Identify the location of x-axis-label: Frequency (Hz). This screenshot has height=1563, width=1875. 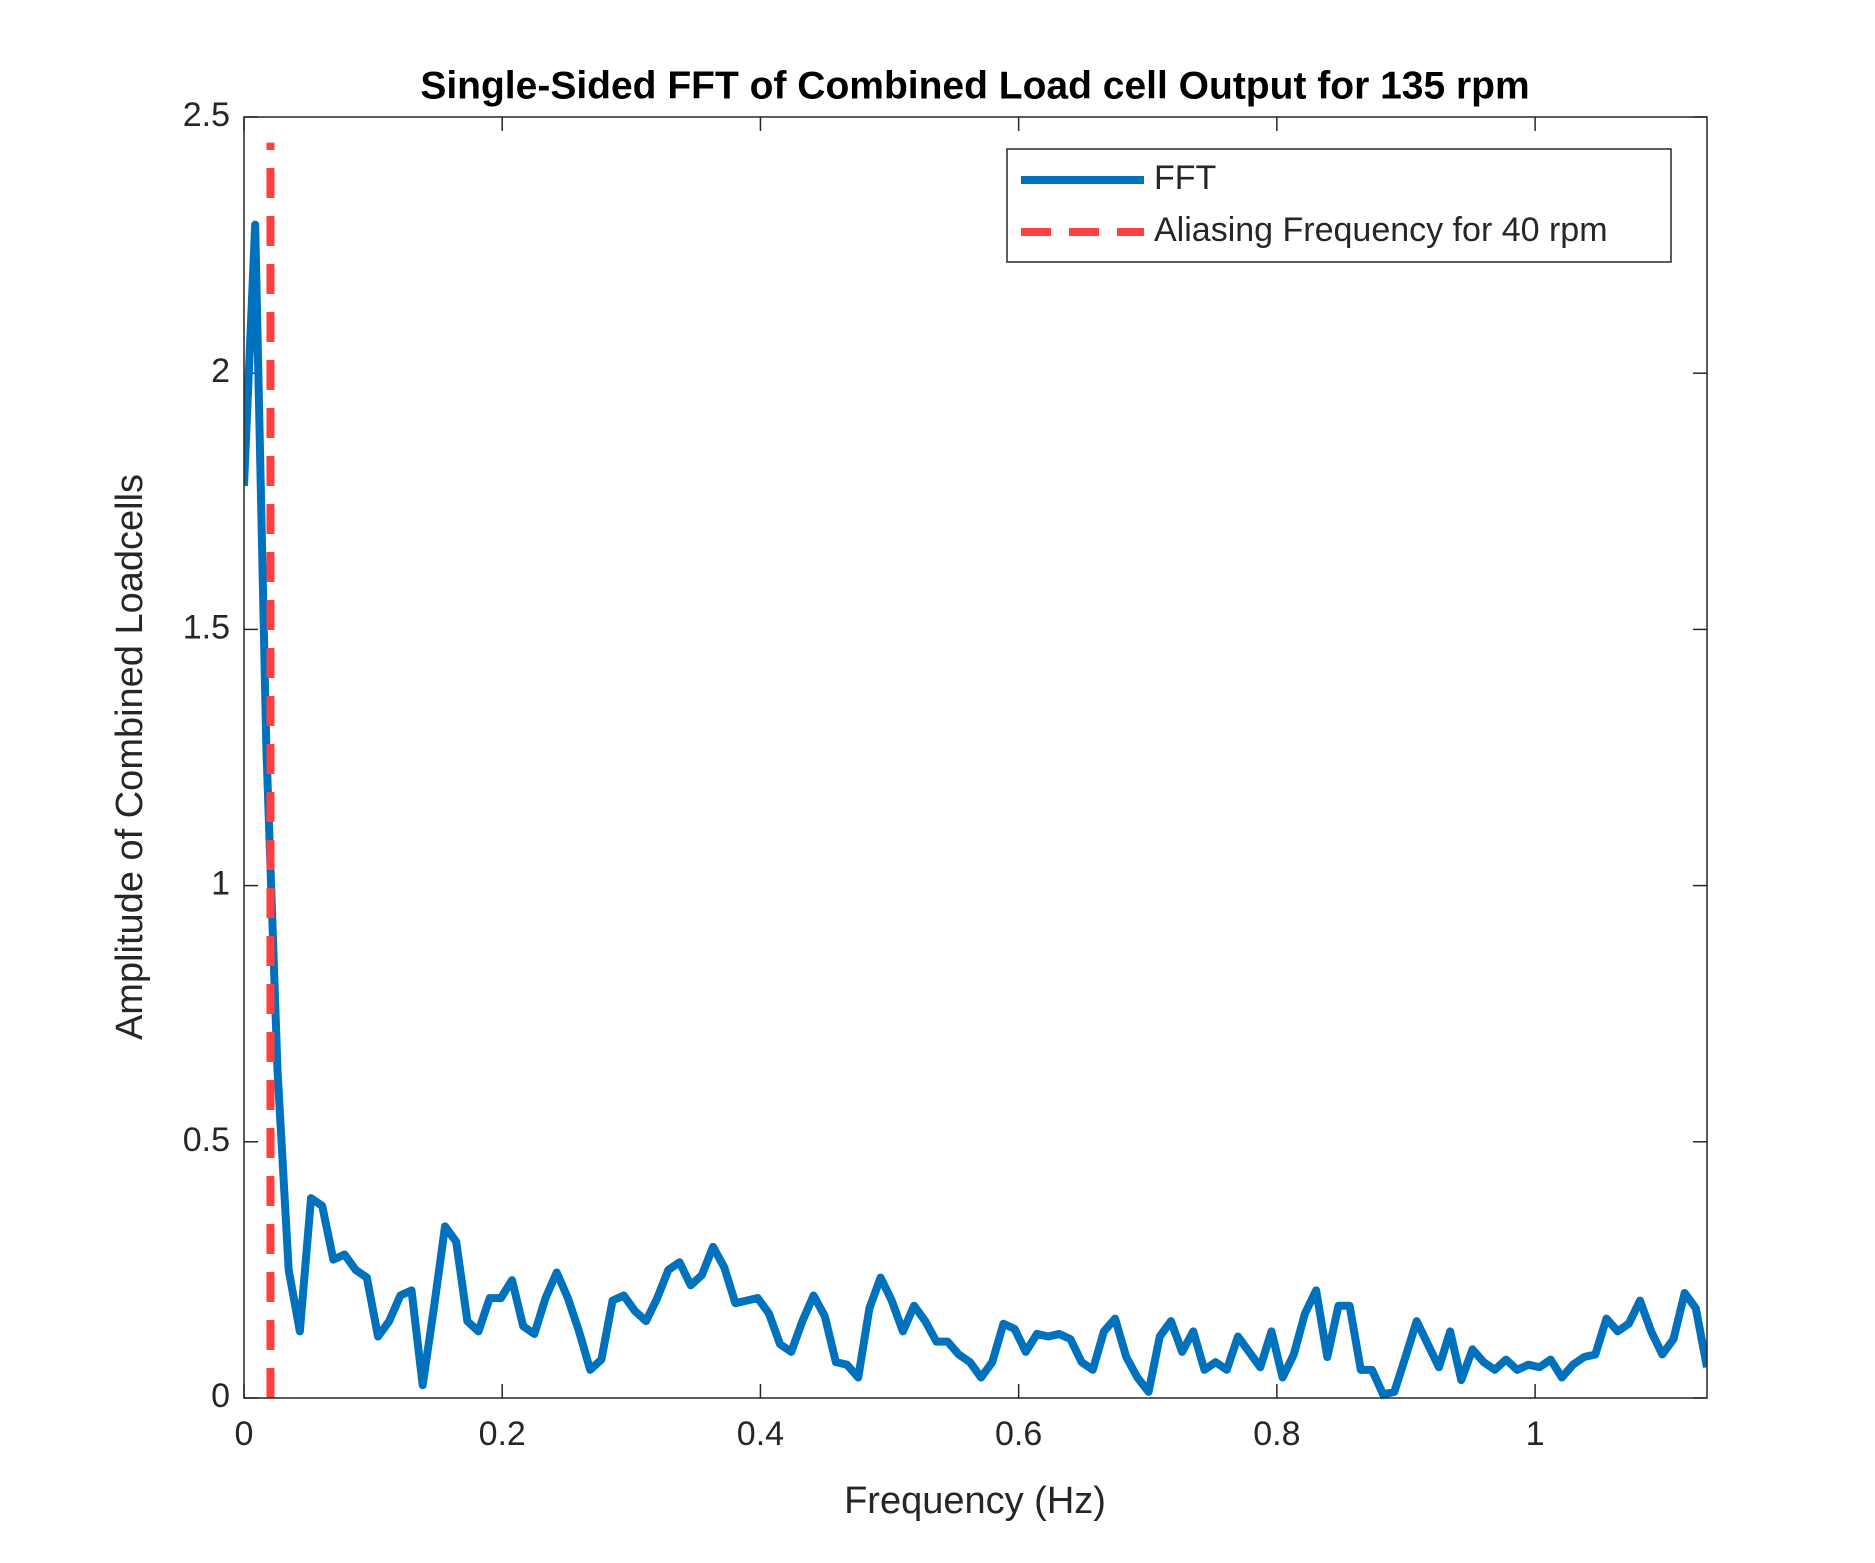
(975, 1501).